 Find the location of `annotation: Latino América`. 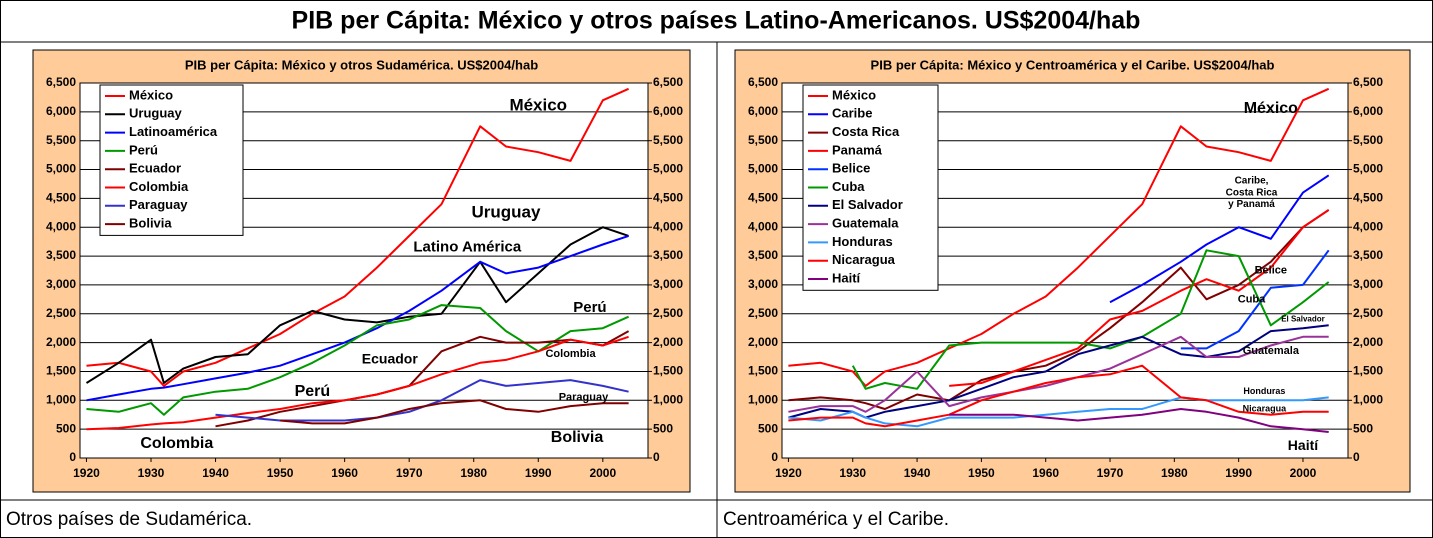

annotation: Latino América is located at coordinates (467, 246).